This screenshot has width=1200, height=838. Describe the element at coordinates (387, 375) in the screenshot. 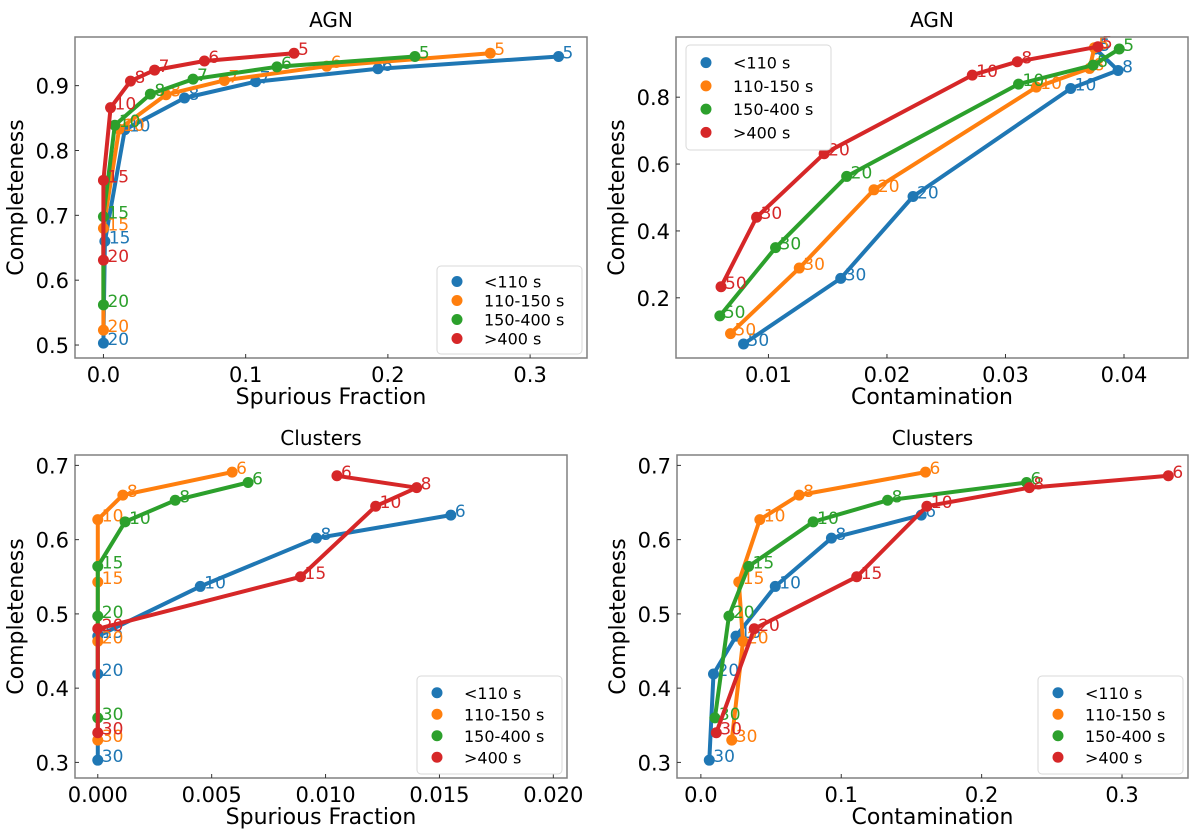

I see `x-tick-label: 0.2` at that location.